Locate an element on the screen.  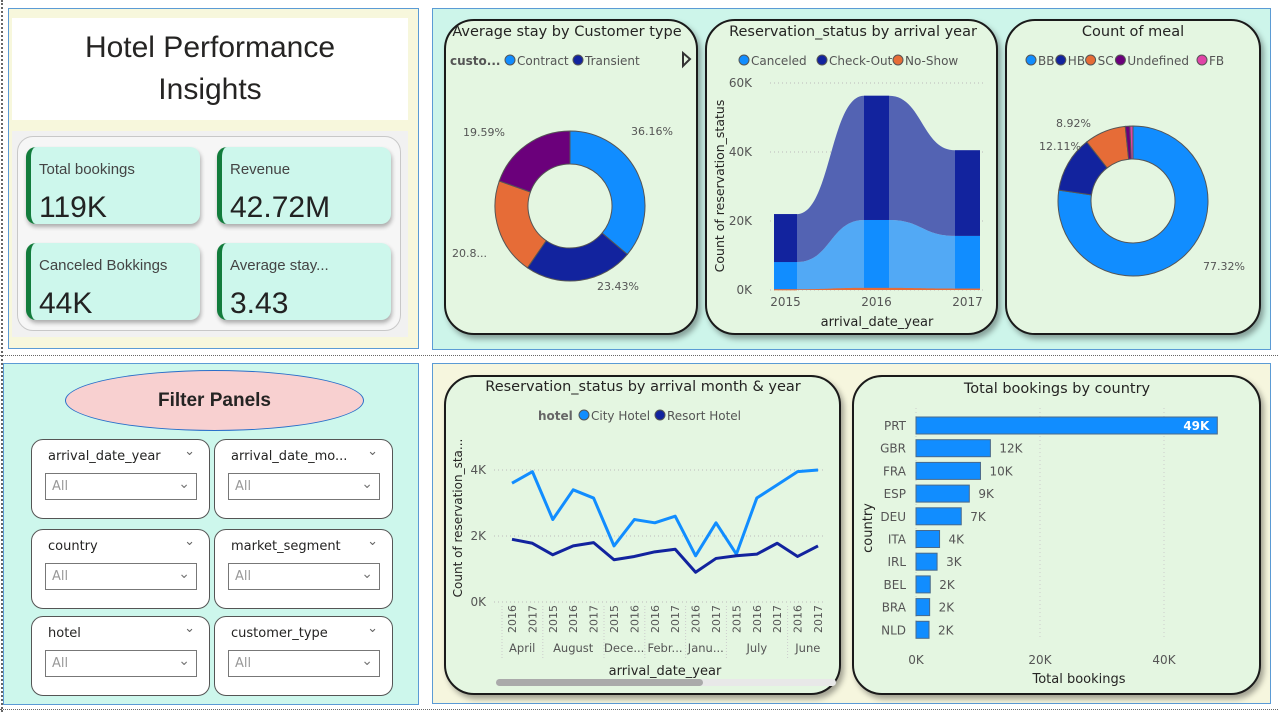
legend-item: Canceled is located at coordinates (779, 61).